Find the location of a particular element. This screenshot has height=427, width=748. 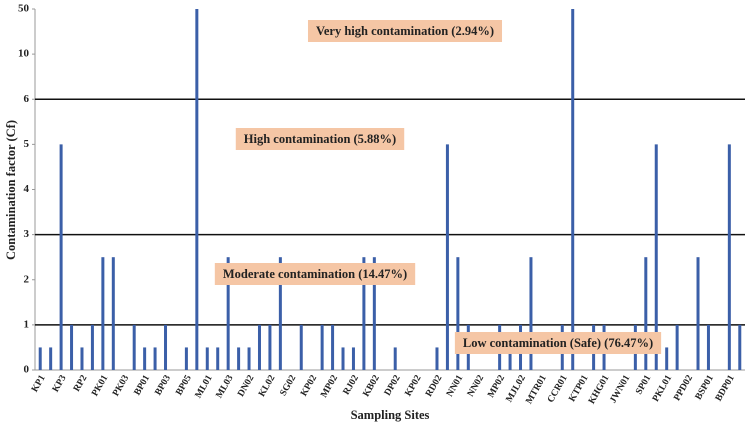

x-tick-label: SG02 is located at coordinates (289, 385).